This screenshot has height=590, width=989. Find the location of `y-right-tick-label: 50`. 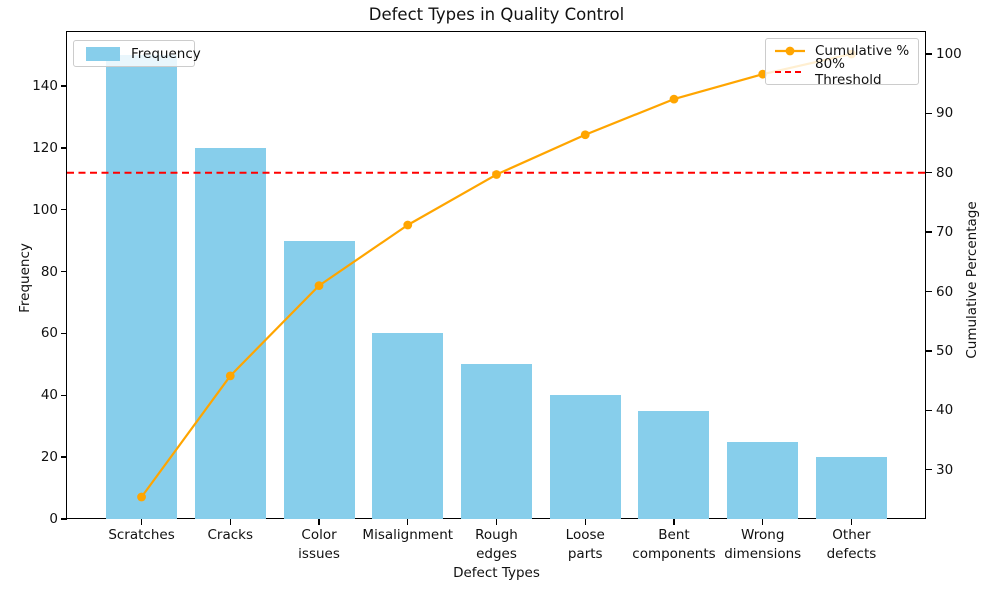

y-right-tick-label: 50 is located at coordinates (945, 350).